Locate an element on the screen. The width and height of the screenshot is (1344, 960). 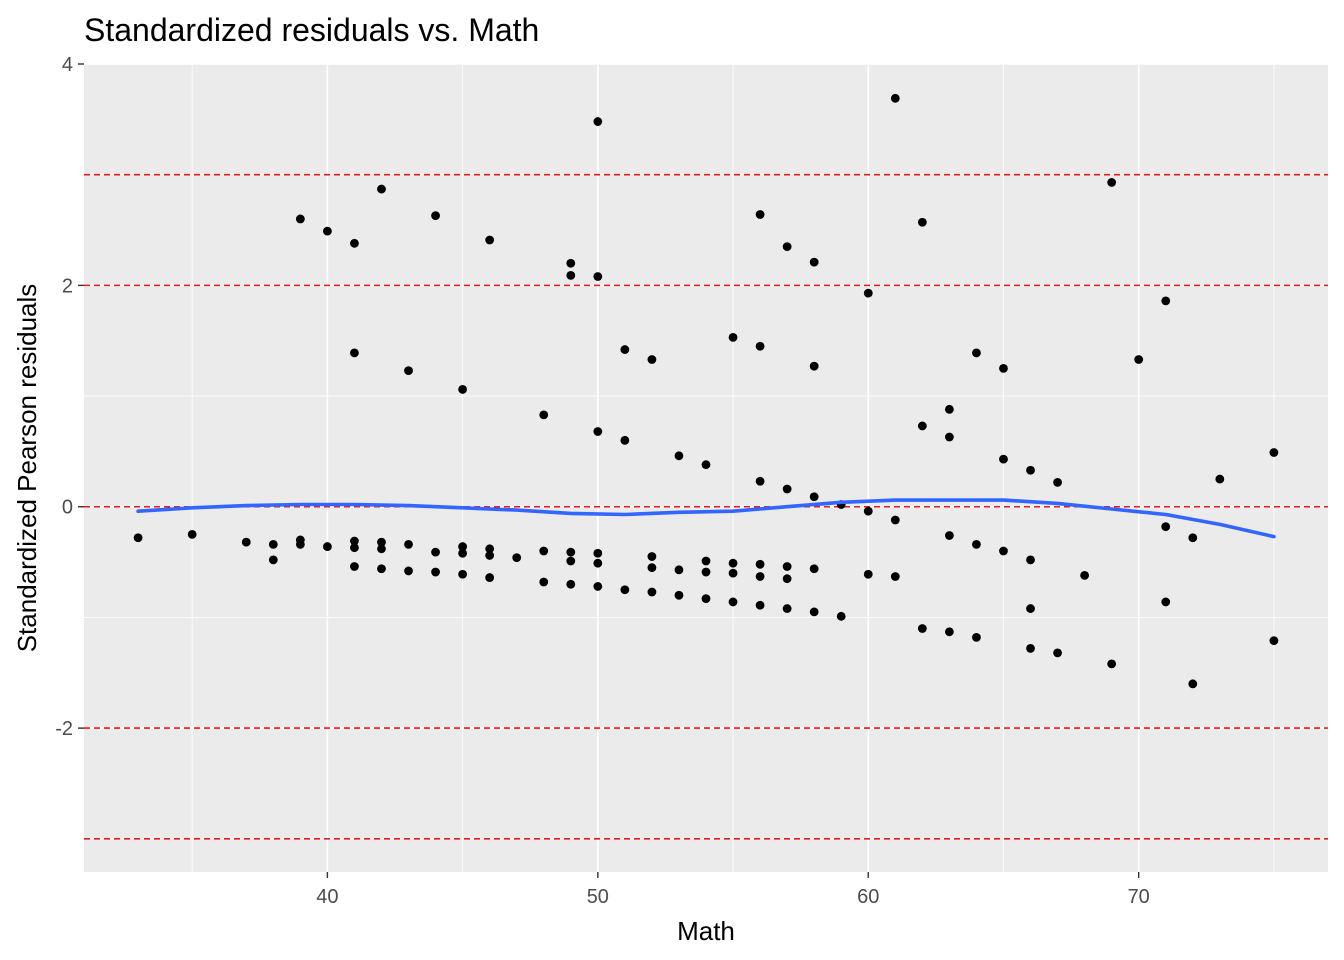
y-axis-ticks: -2 0 2 4 is located at coordinates (69, 397).